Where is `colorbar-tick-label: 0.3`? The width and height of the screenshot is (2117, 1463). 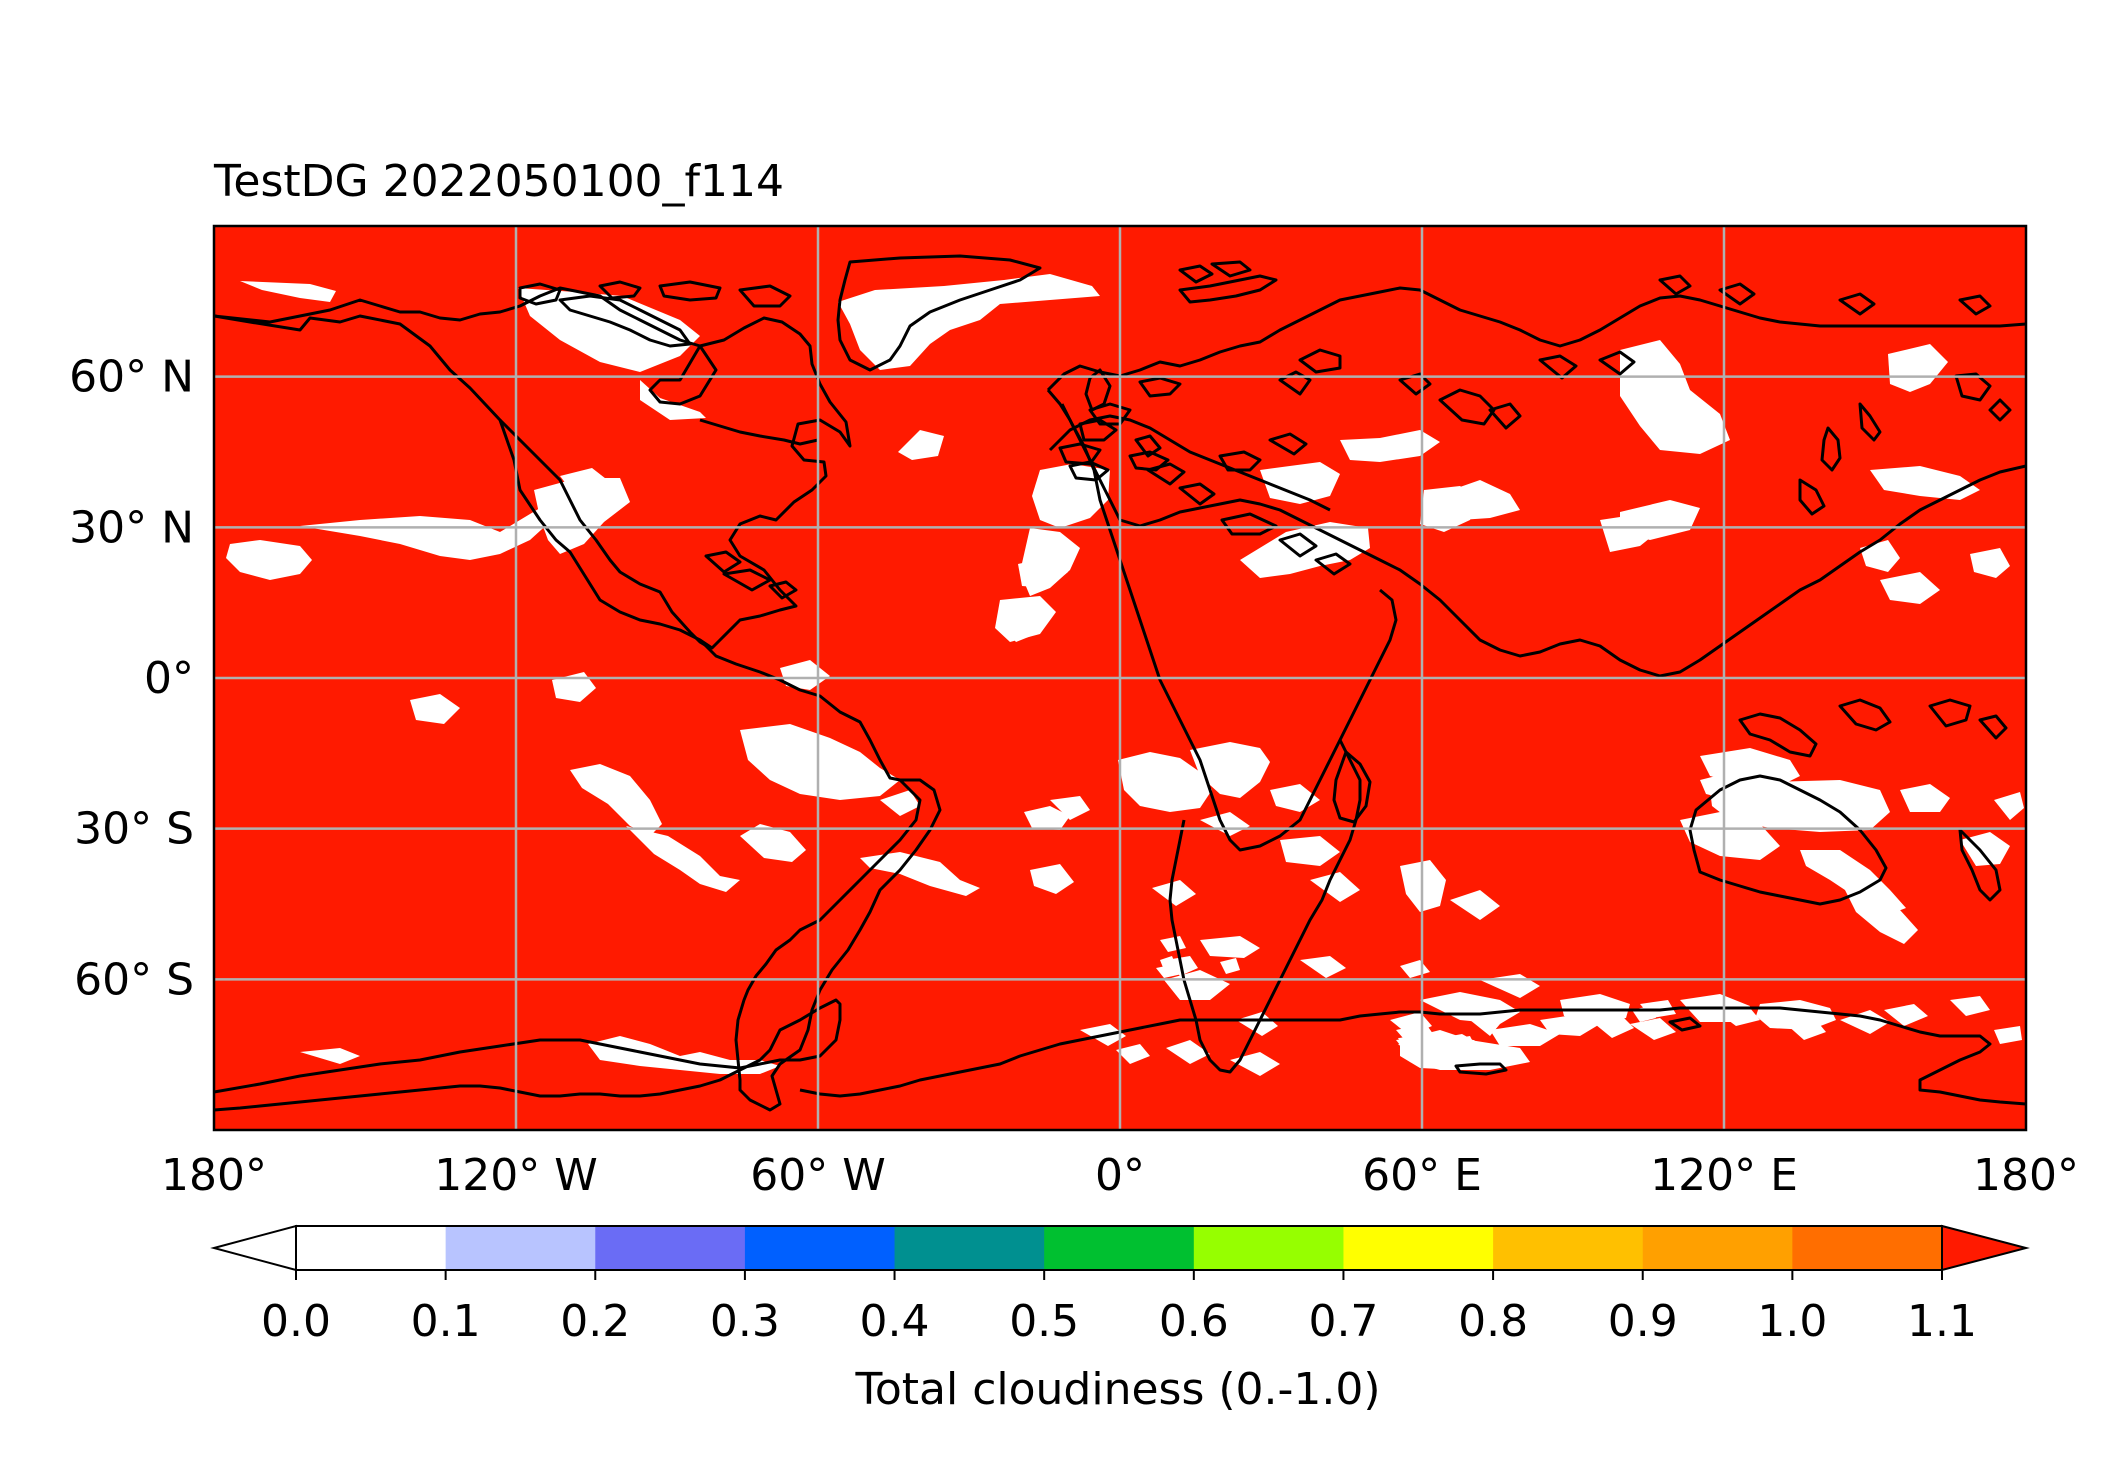 colorbar-tick-label: 0.3 is located at coordinates (745, 1321).